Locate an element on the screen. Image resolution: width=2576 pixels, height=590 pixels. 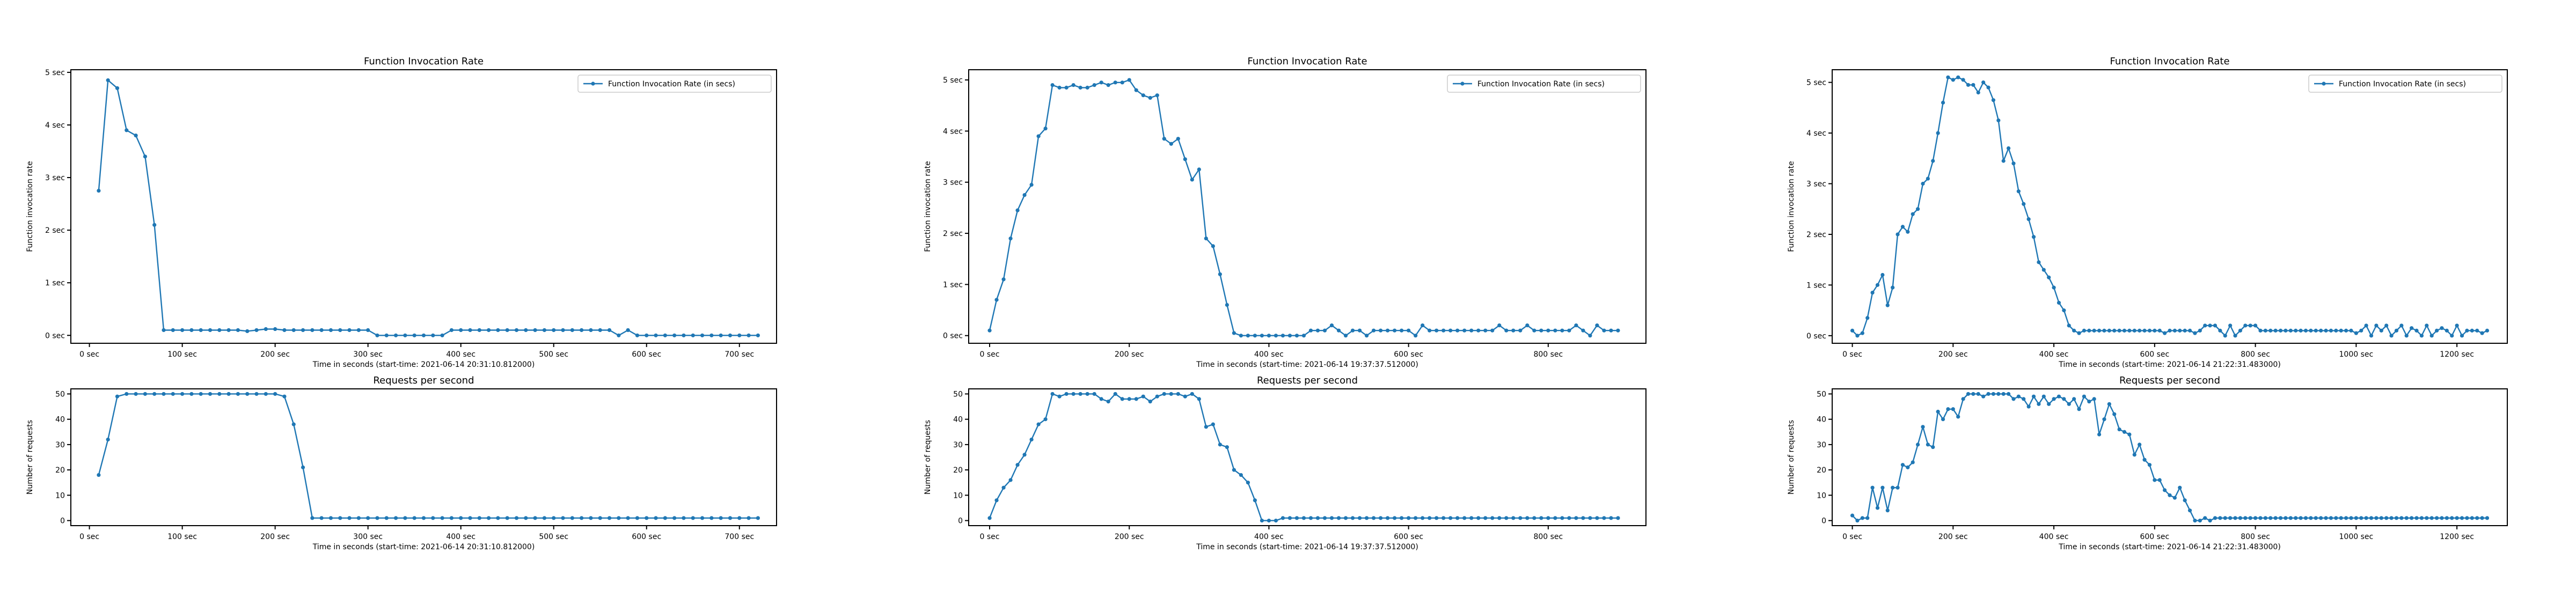
chart-1-x-tick-label: 100 sec is located at coordinates (182, 354).